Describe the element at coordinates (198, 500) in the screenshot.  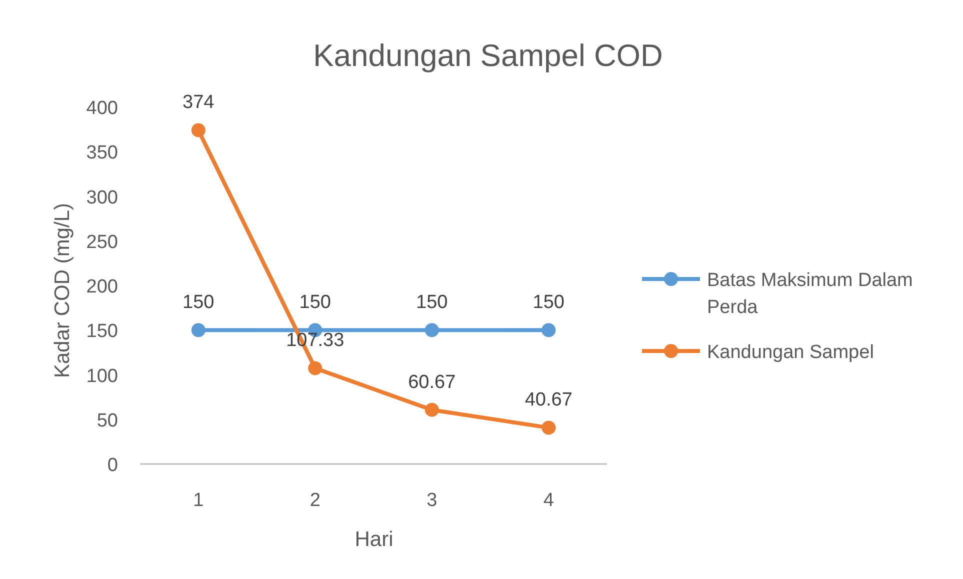
I see `x-tick-label: 1` at that location.